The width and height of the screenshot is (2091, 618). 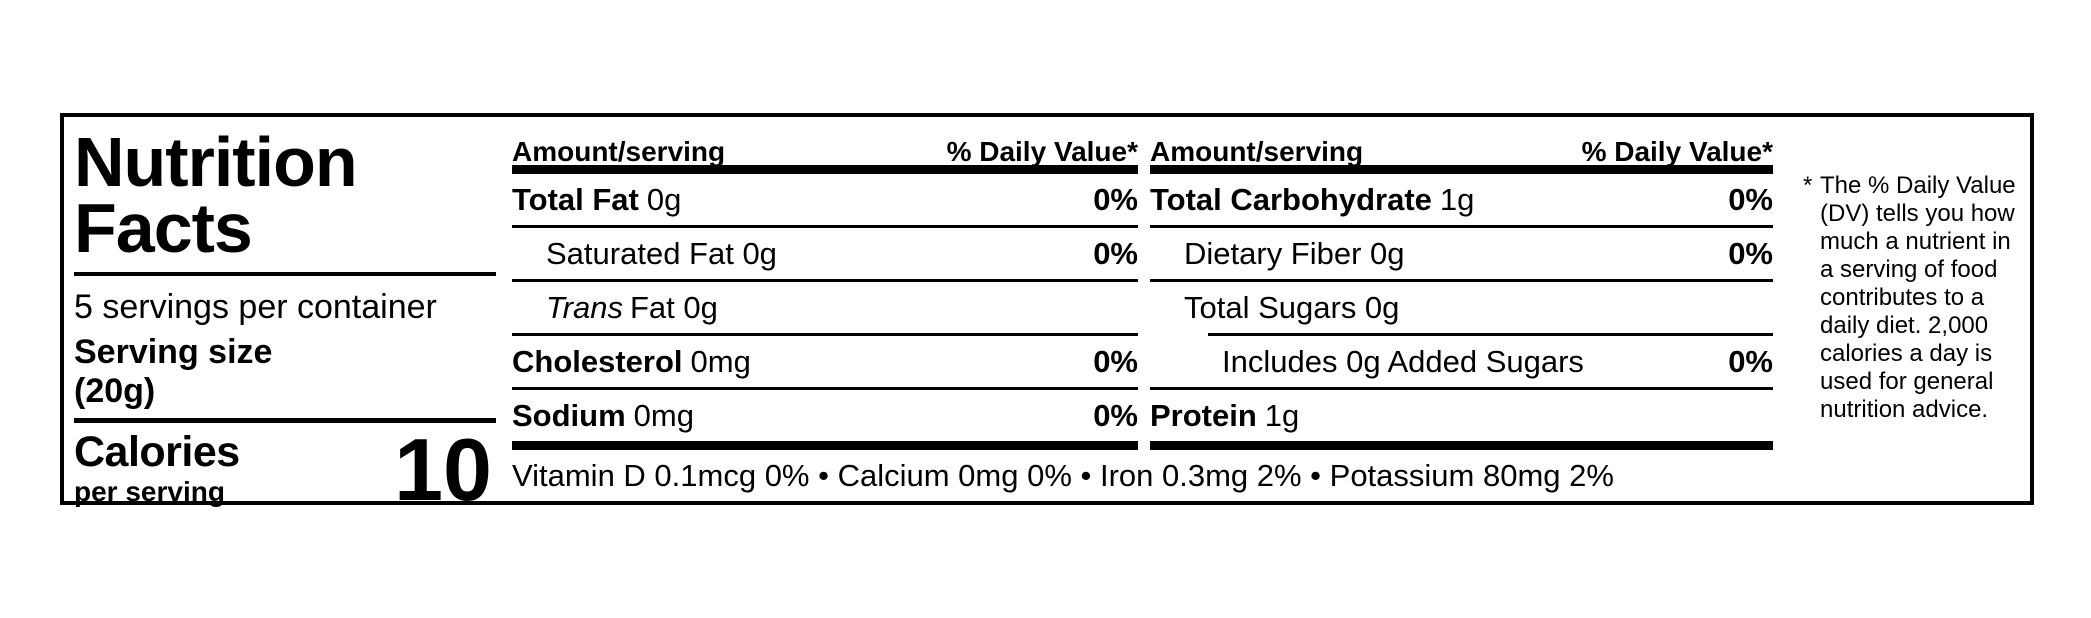 I want to click on row-total-carbohydrate: Total Carbohydrate 1g 0%, so click(x=1461, y=199).